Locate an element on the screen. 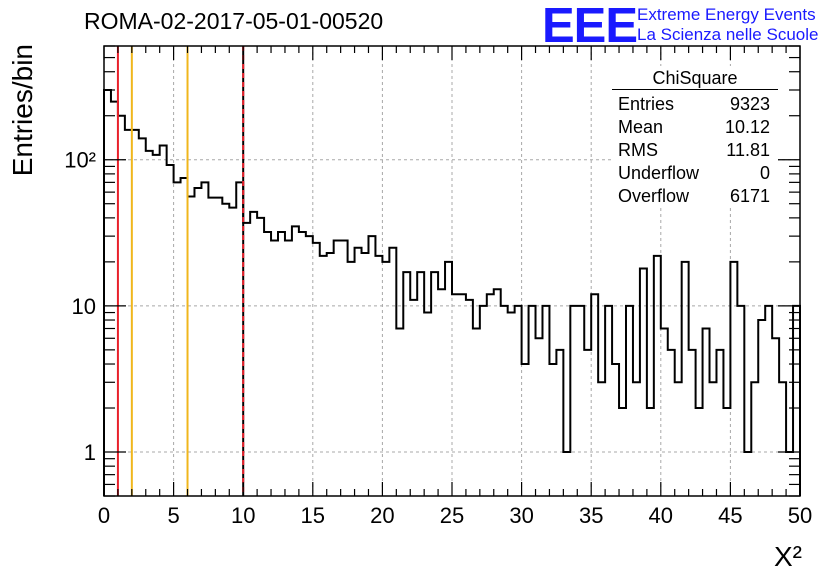  stats-row-overflow: Overflow 6171 is located at coordinates (694, 197).